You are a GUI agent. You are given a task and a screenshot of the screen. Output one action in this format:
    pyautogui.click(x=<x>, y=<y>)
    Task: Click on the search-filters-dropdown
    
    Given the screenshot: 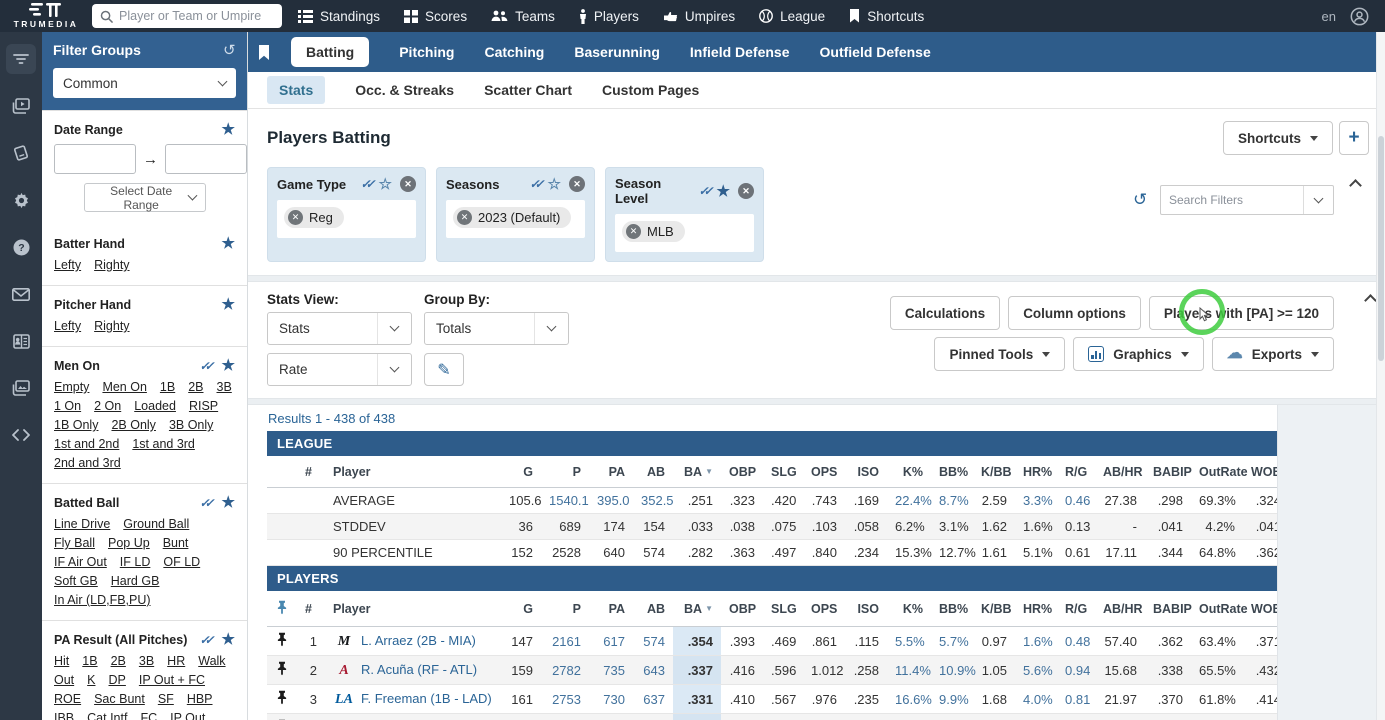 What is the action you would take?
    pyautogui.click(x=1318, y=200)
    